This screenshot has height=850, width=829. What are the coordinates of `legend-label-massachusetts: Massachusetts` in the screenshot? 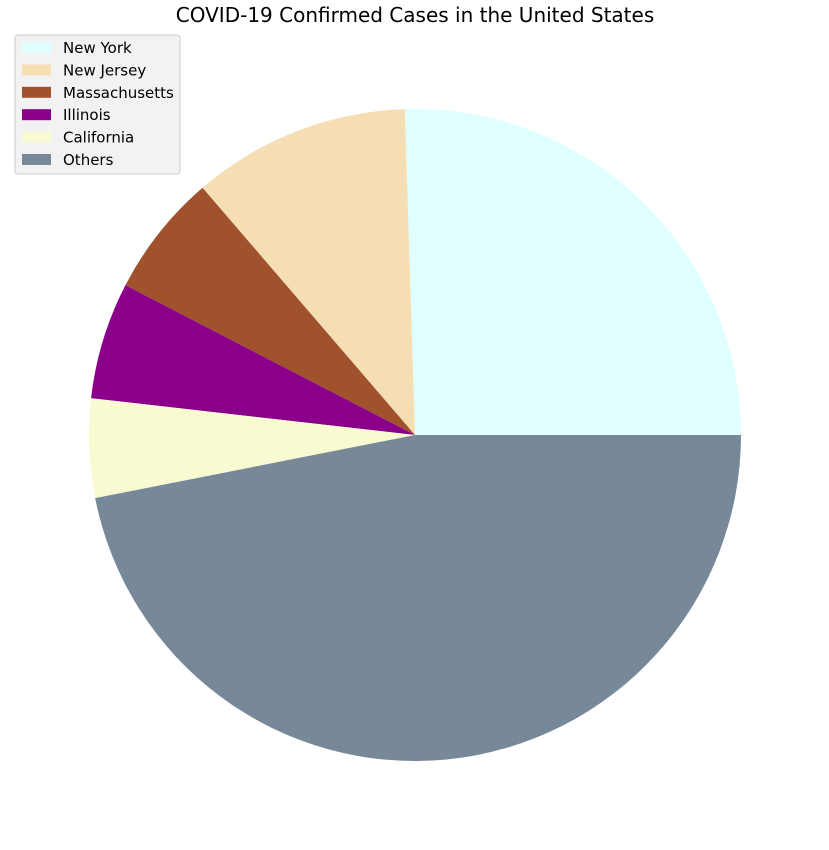 It's located at (118, 93).